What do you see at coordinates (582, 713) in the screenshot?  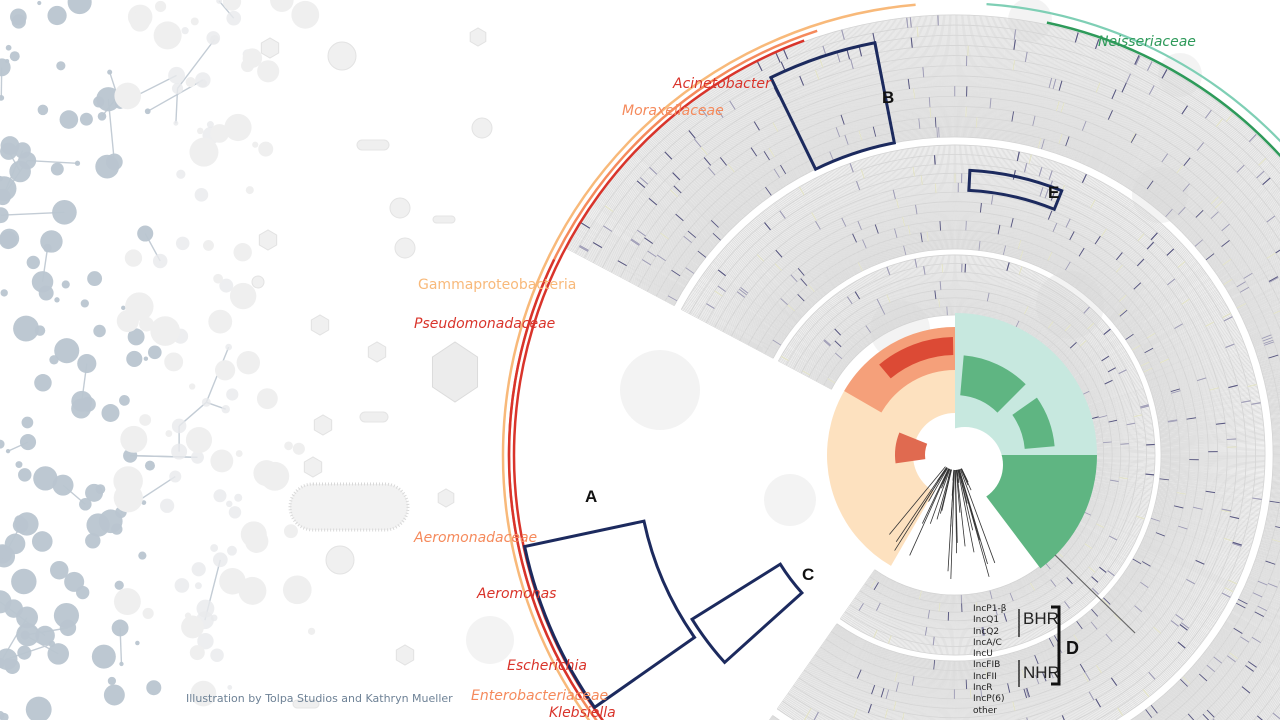 I see `taxon-label-klebsiella: Klebsiella` at bounding box center [582, 713].